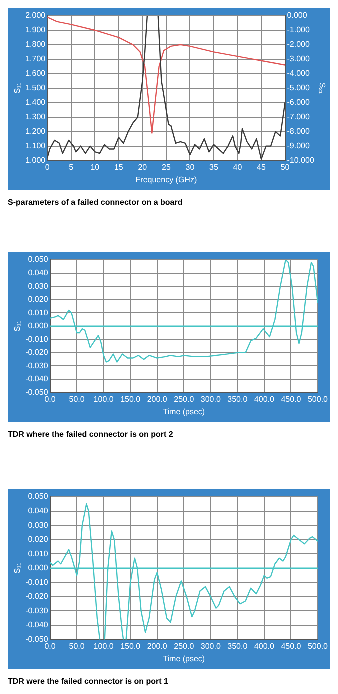 The image size is (338, 694). Describe the element at coordinates (36, 88) in the screenshot. I see `y-tick-label: 1.500` at that location.